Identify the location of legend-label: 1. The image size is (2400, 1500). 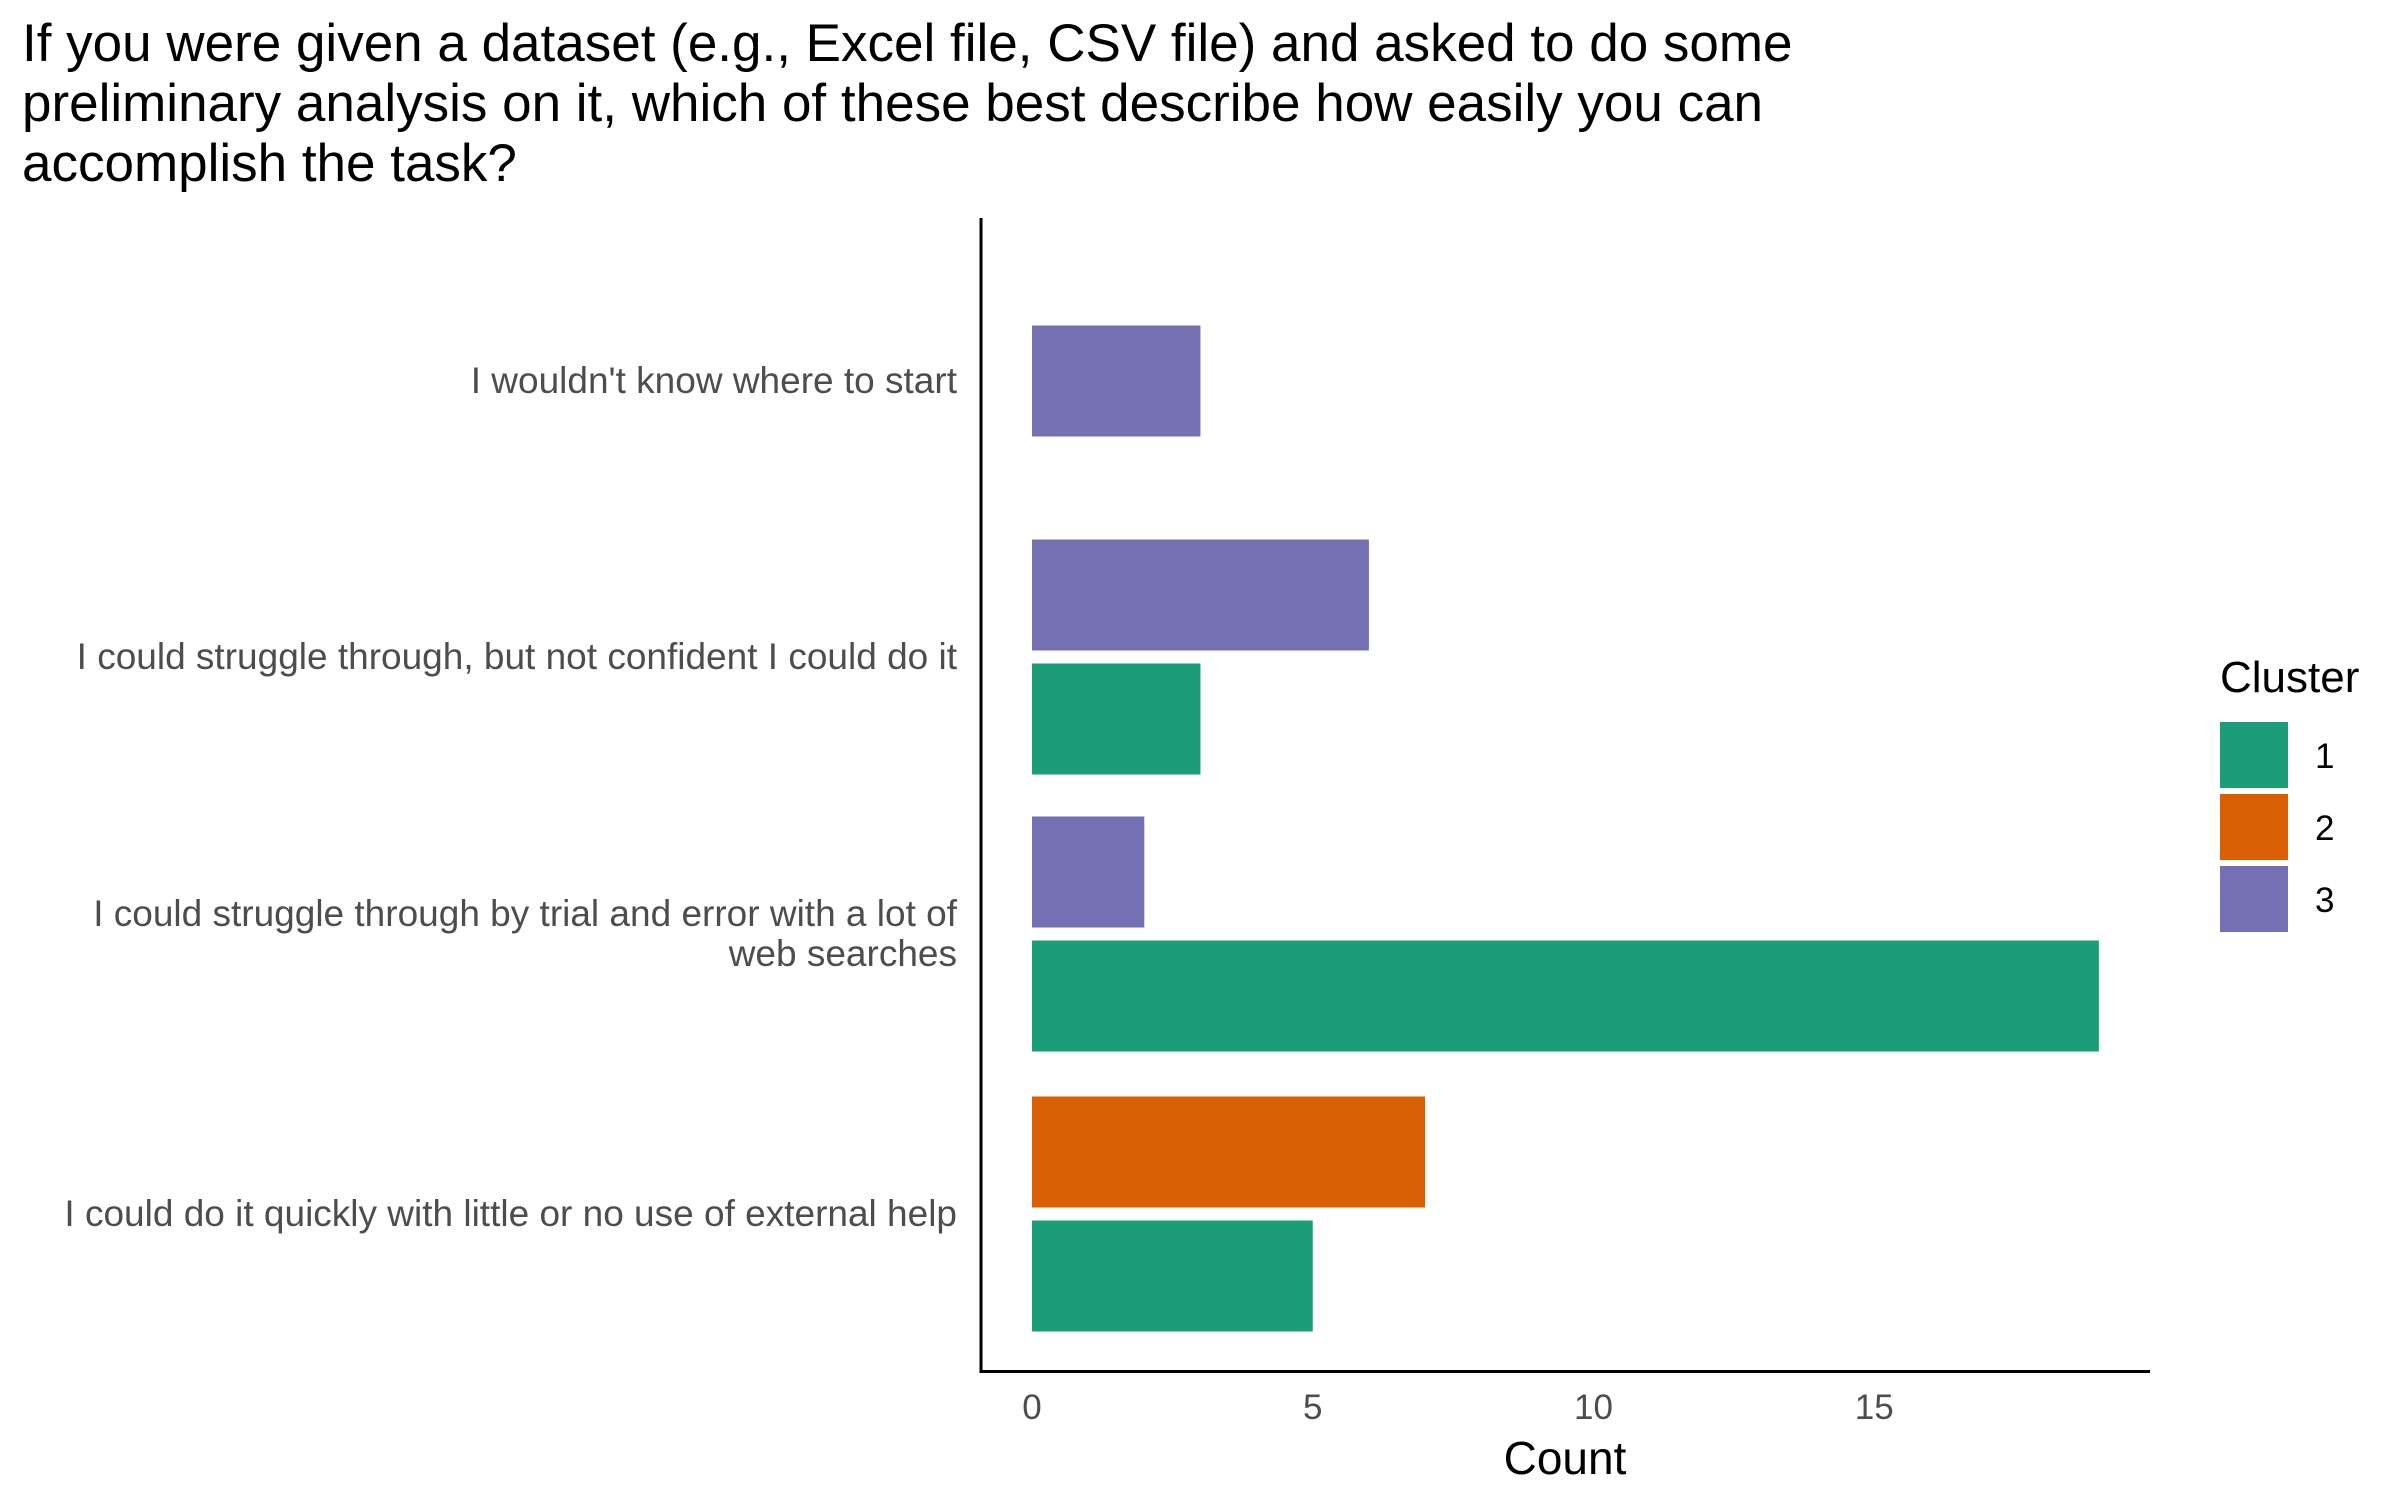
(2324, 756).